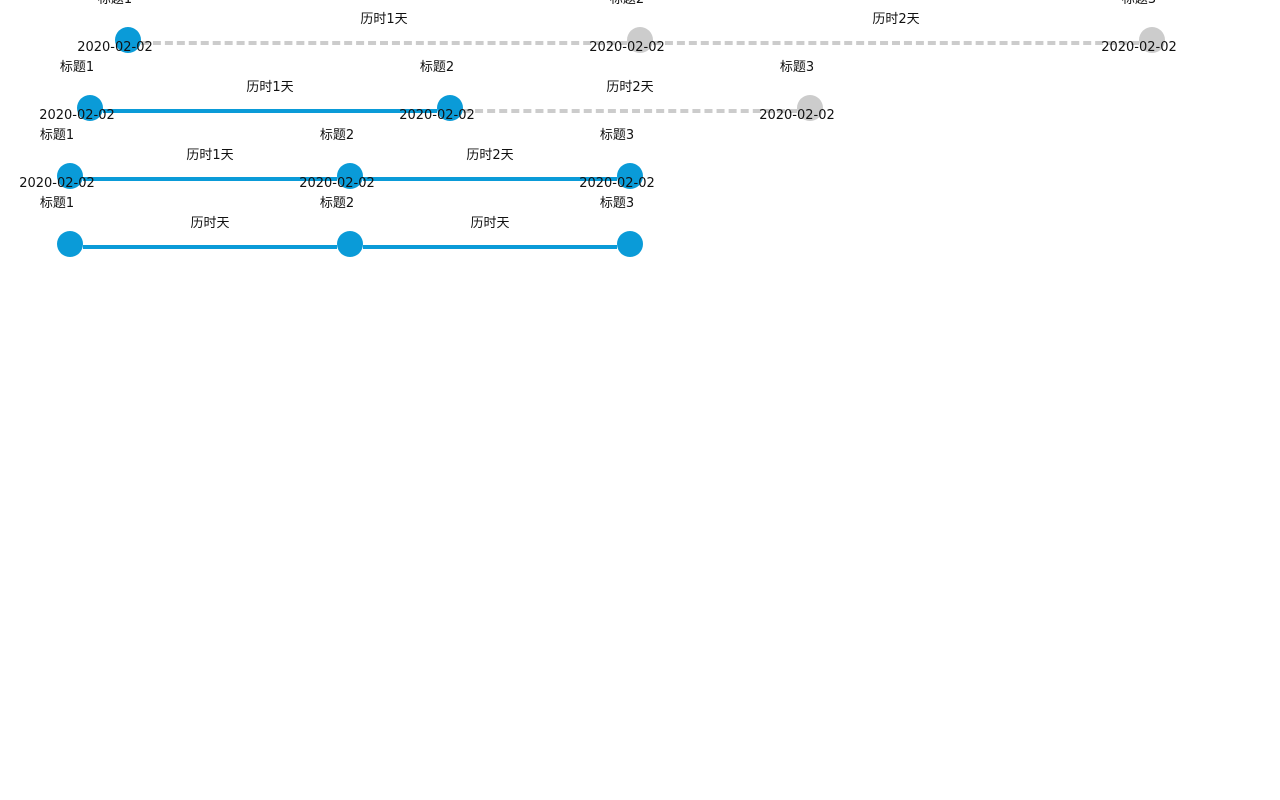 Image resolution: width=1280 pixels, height=800 pixels. Describe the element at coordinates (341, 226) in the screenshot. I see `step-node: 标题2` at that location.